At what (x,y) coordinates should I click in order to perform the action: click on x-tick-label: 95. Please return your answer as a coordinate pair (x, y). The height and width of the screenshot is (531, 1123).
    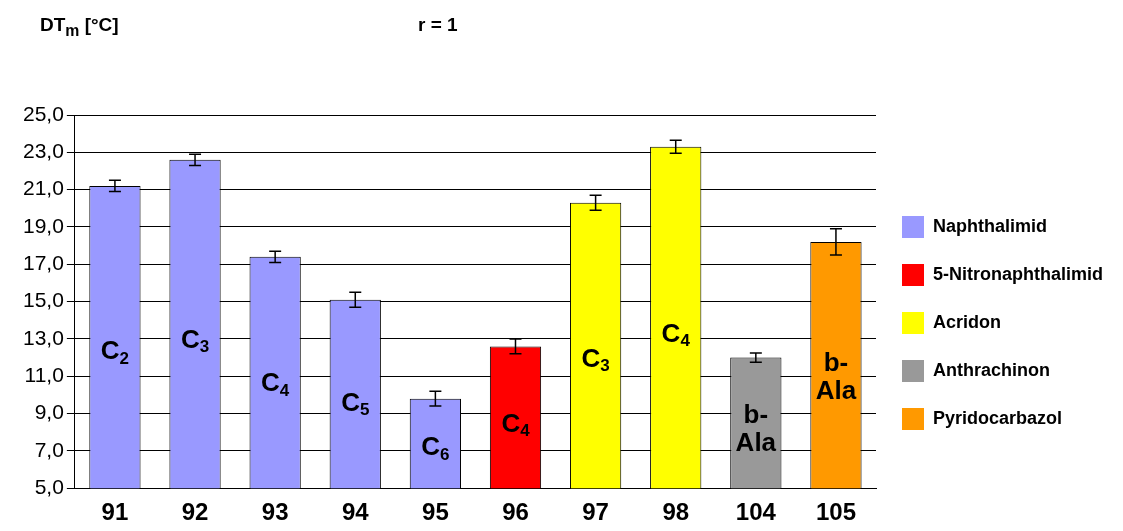
    Looking at the image, I should click on (435, 512).